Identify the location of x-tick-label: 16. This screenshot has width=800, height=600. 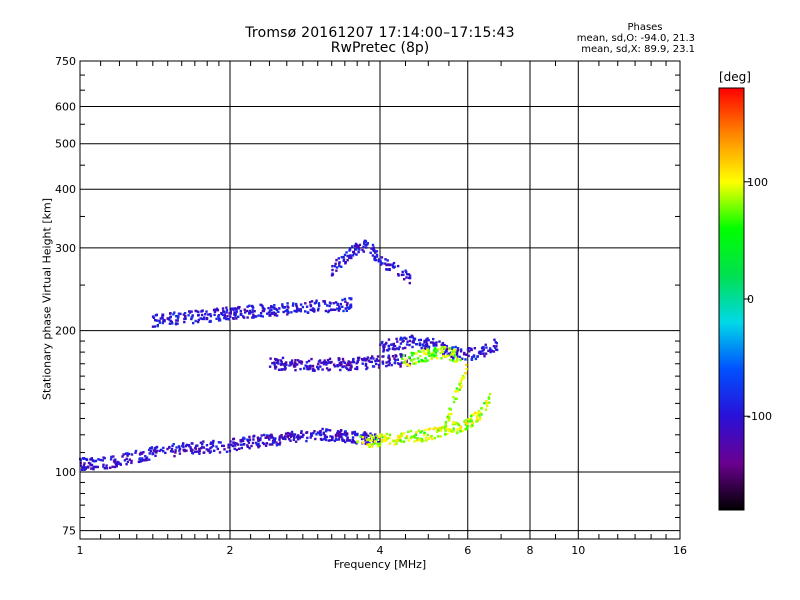
(680, 550).